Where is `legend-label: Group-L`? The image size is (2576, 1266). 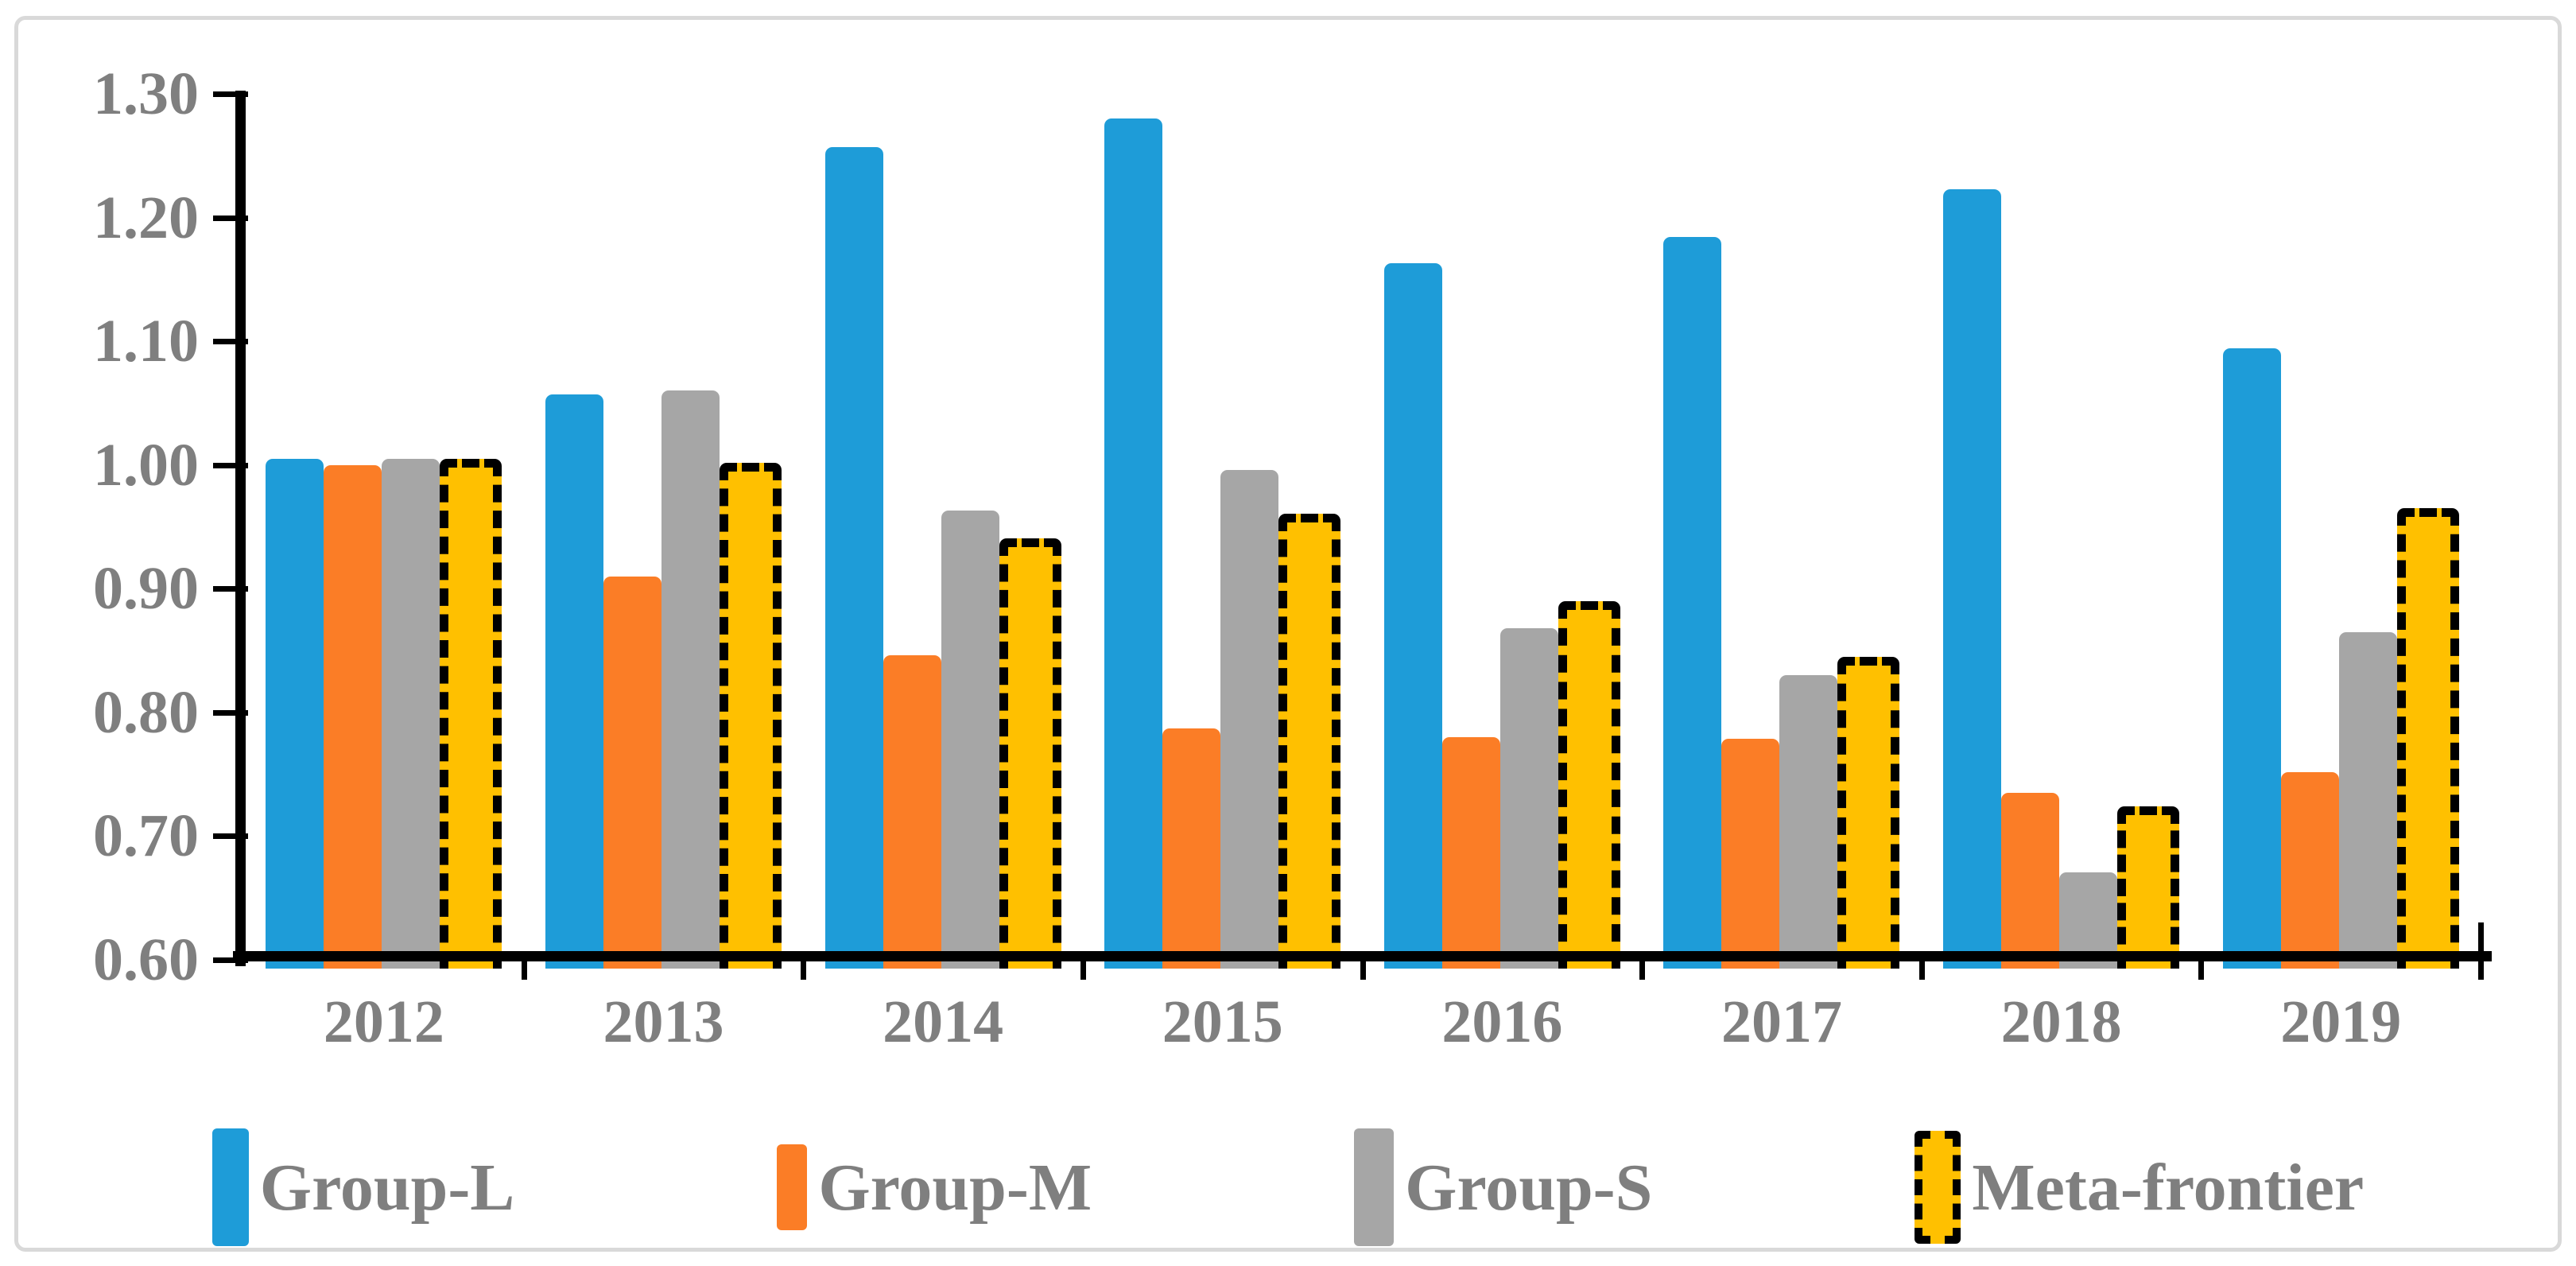
legend-label: Group-L is located at coordinates (387, 1187).